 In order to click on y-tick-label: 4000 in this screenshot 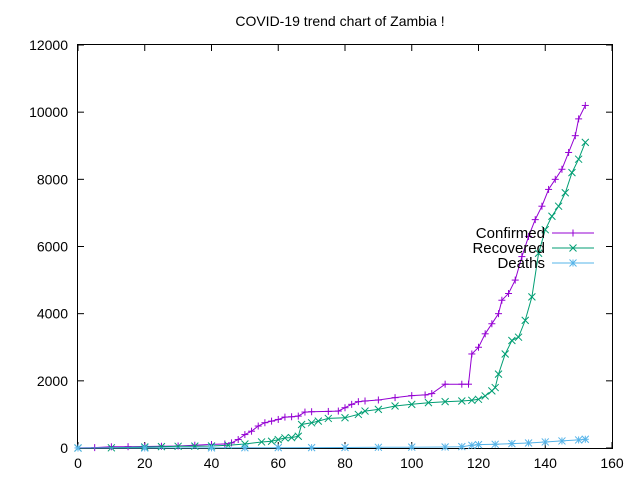, I will do `click(52, 314)`.